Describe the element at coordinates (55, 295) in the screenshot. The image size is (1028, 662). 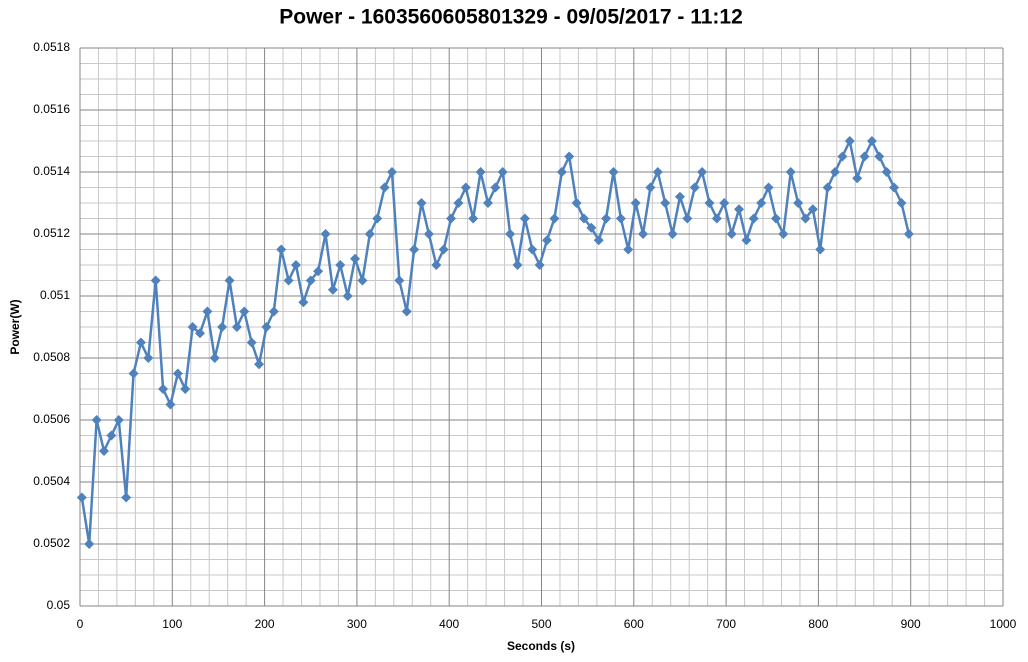
I see `y-tick-label: 0.051` at that location.